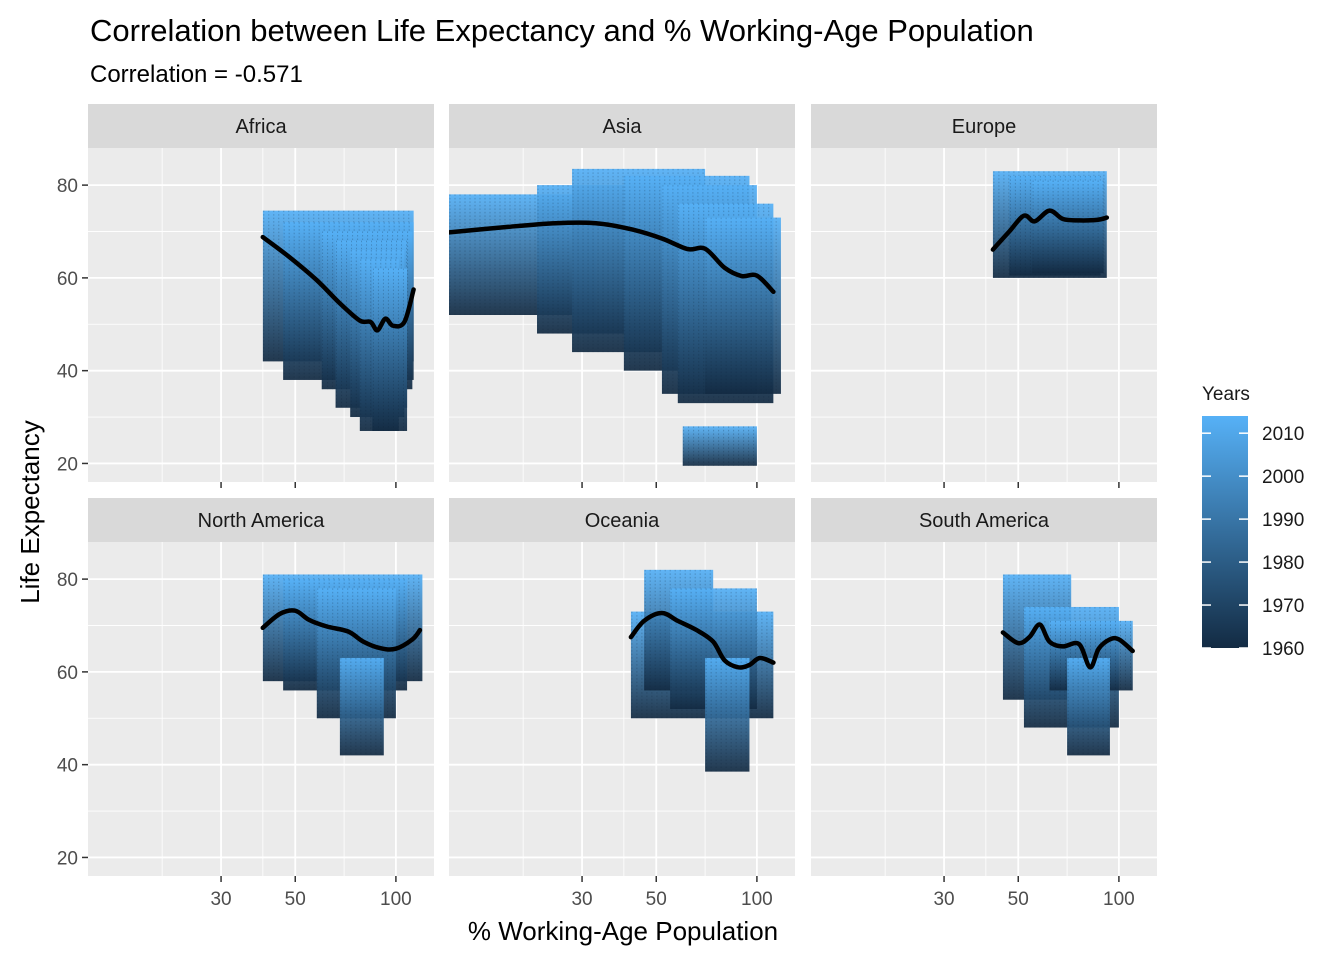  What do you see at coordinates (1283, 477) in the screenshot?
I see `legend-tick-label: 2000` at bounding box center [1283, 477].